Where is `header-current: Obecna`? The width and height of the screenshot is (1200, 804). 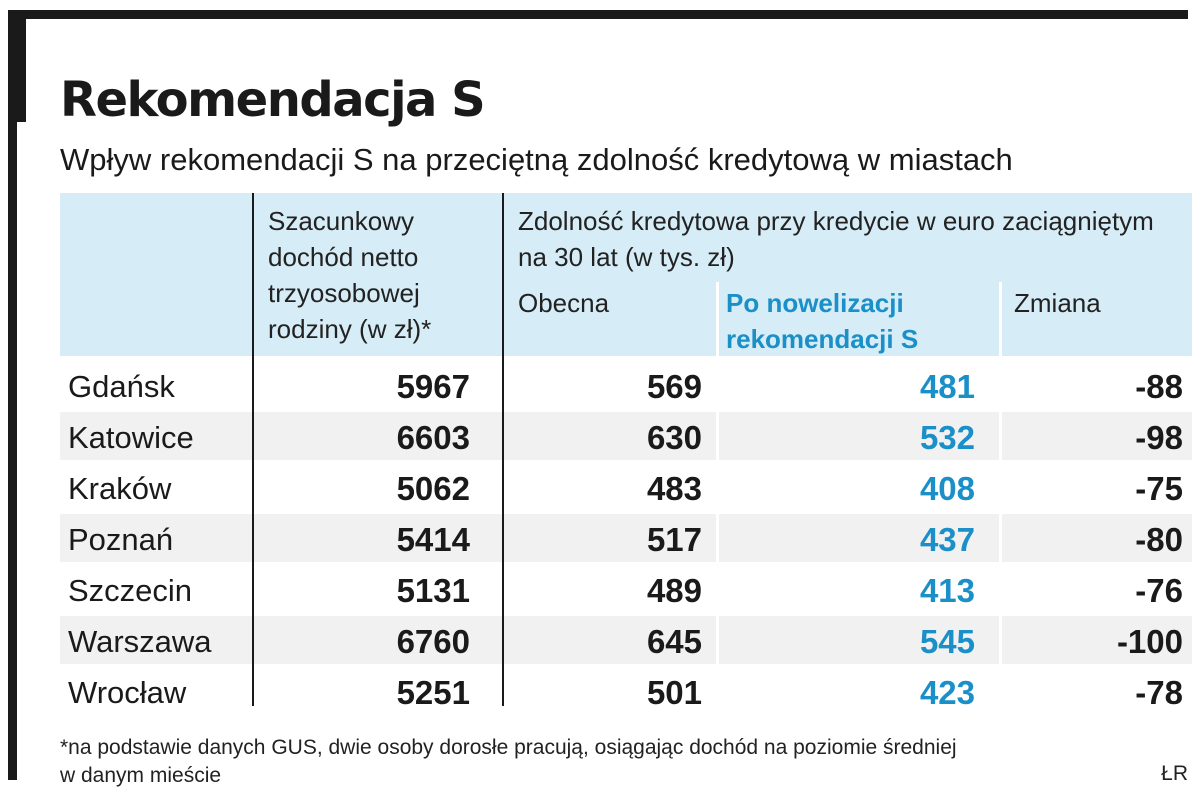
header-current: Obecna is located at coordinates (564, 303).